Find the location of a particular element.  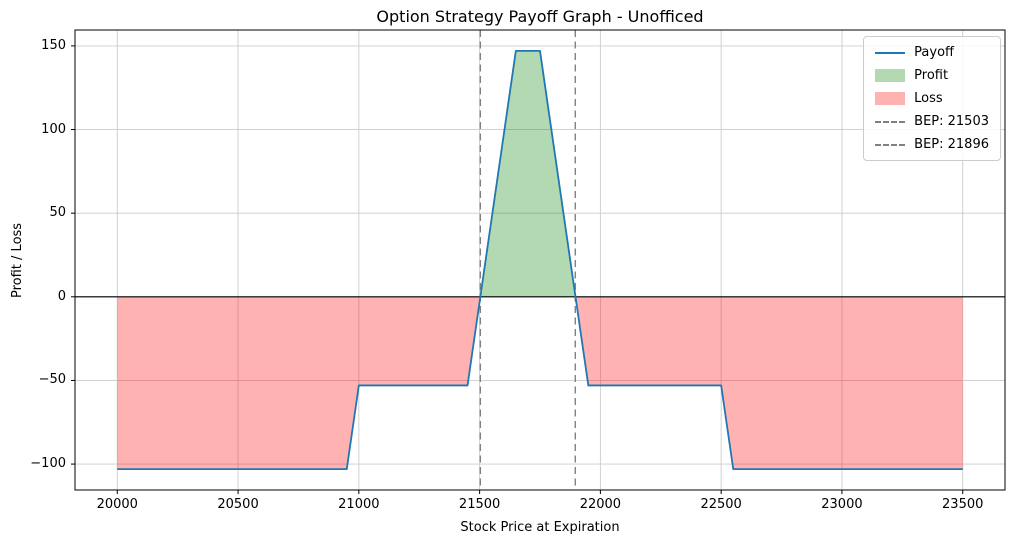

y-tick-label: 0 is located at coordinates (61, 296).